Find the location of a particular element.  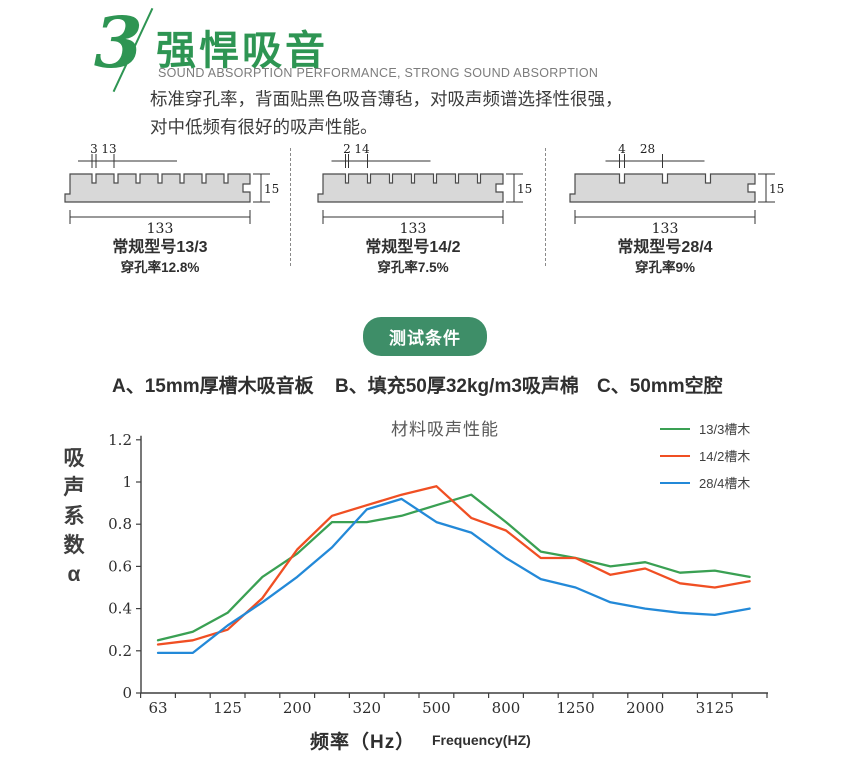

legend-line-red-icon is located at coordinates (675, 455).